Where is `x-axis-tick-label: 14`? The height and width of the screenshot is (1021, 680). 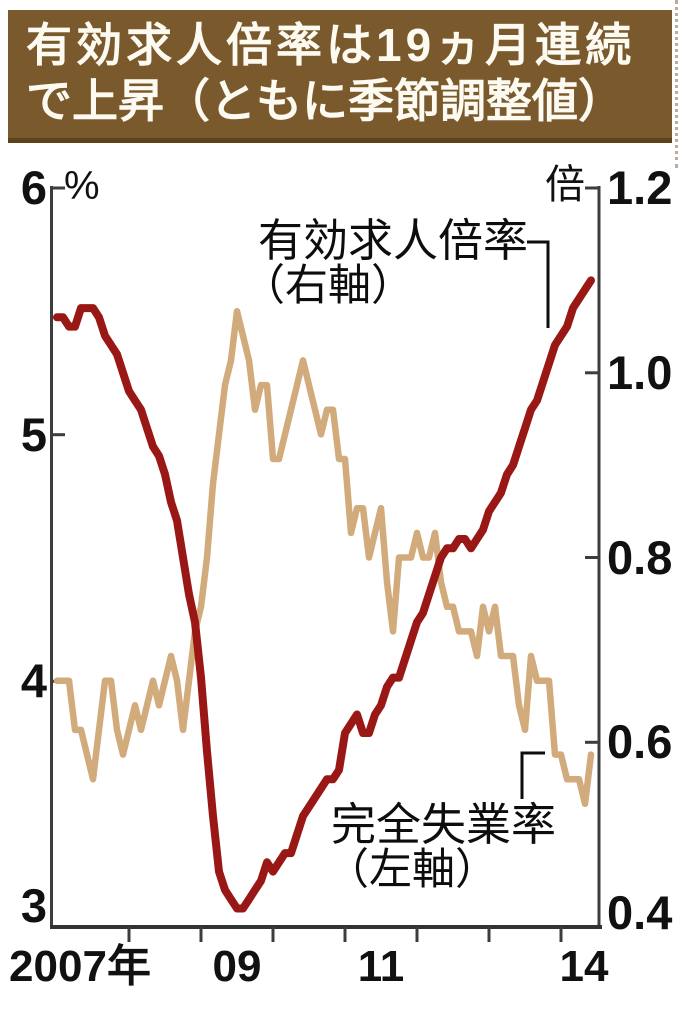 x-axis-tick-label: 14 is located at coordinates (584, 966).